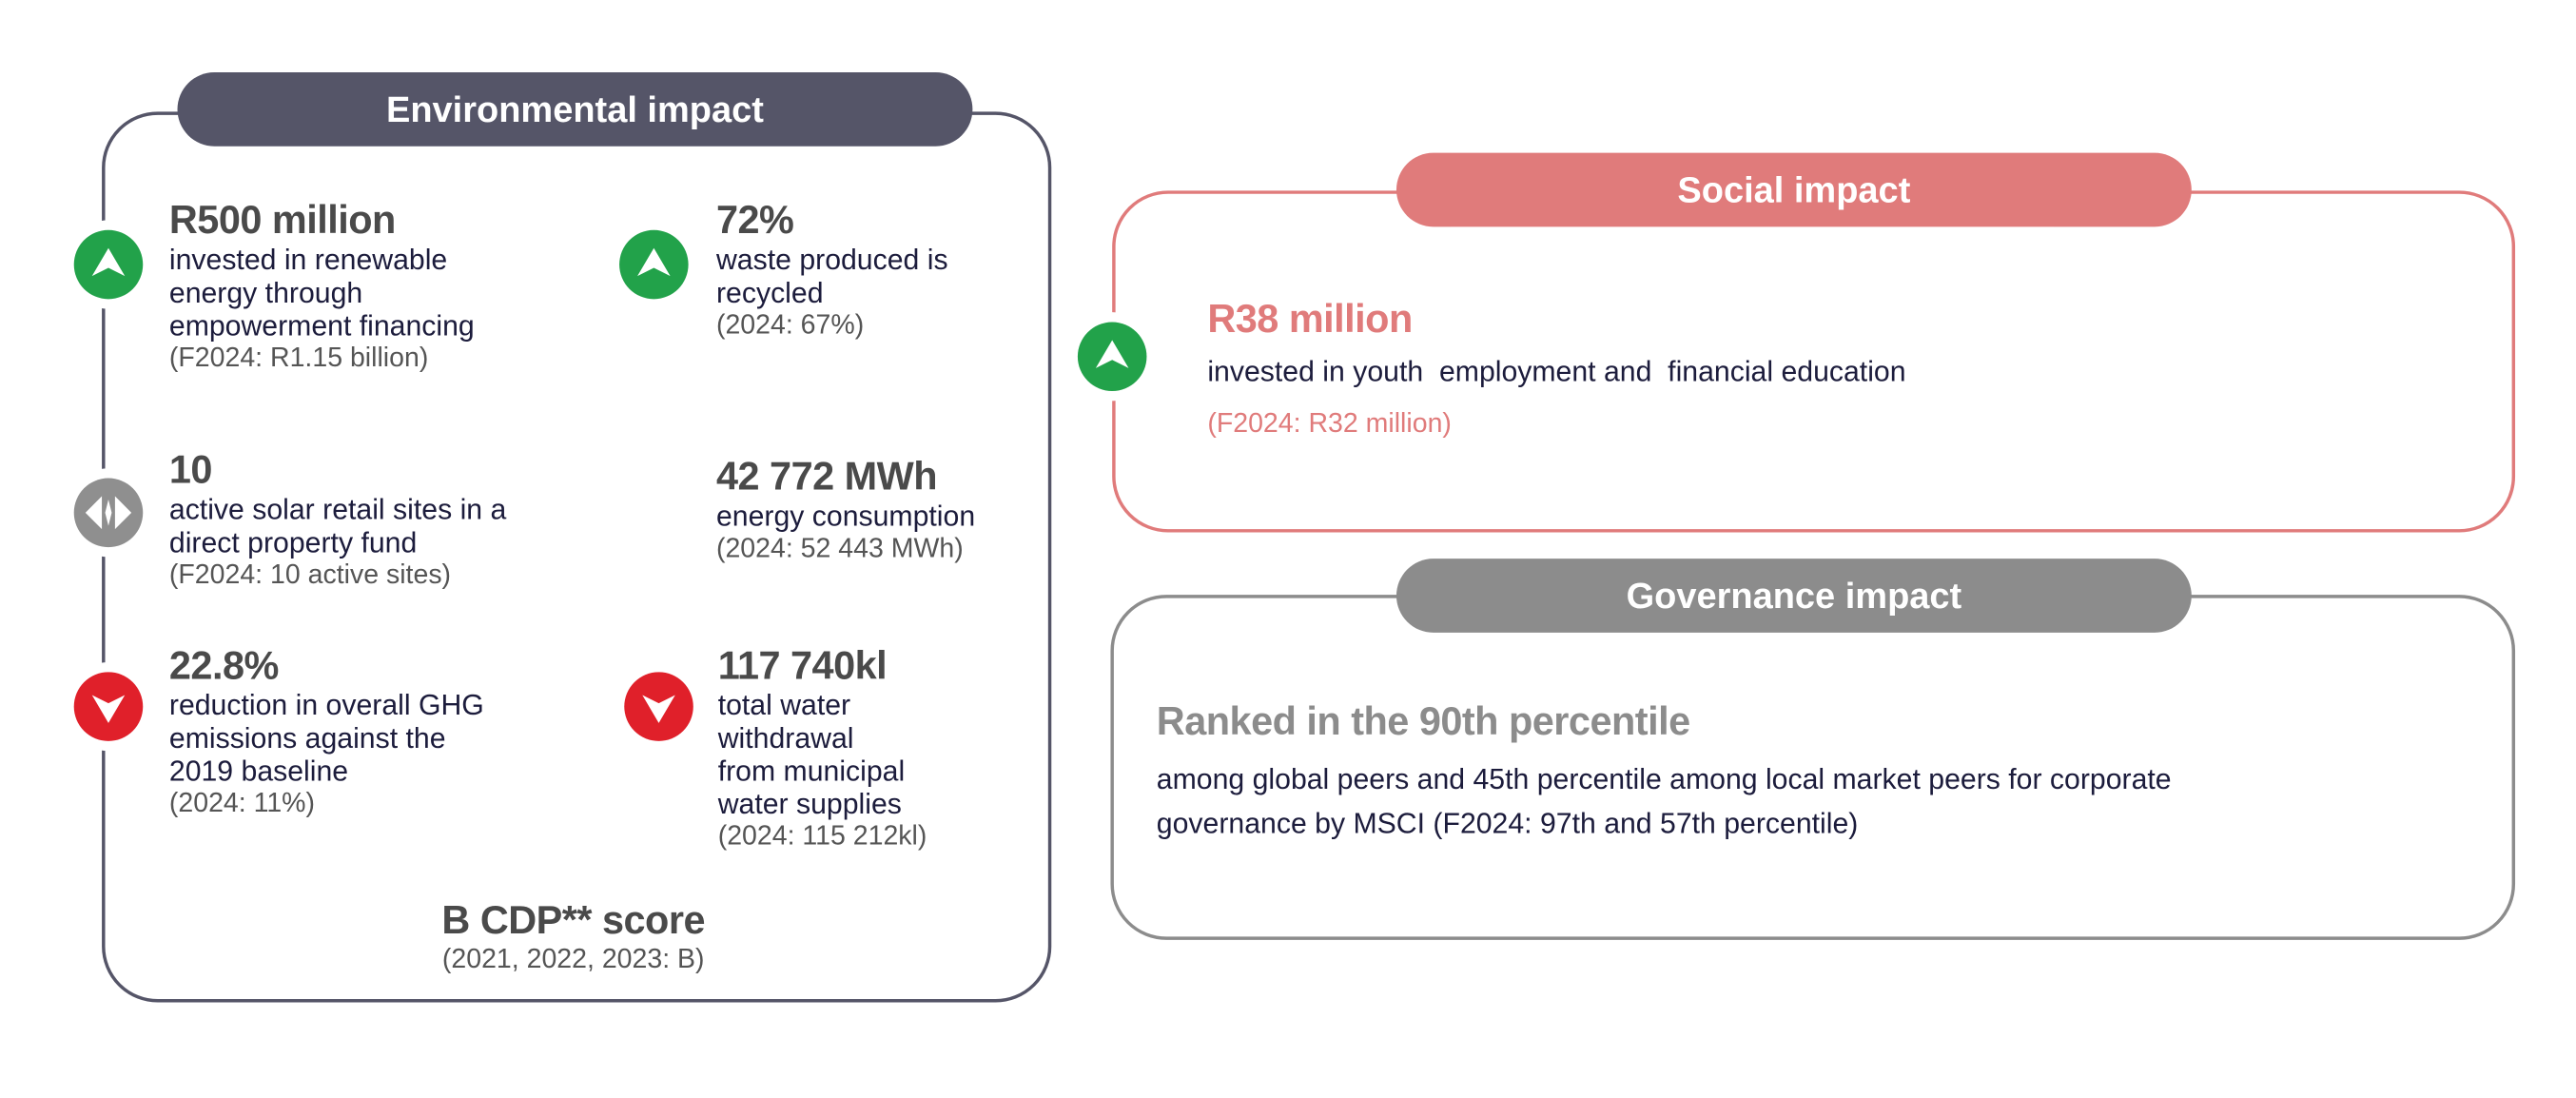  What do you see at coordinates (840, 549) in the screenshot?
I see `metric-prior: (2024: 52 443 MWh)` at bounding box center [840, 549].